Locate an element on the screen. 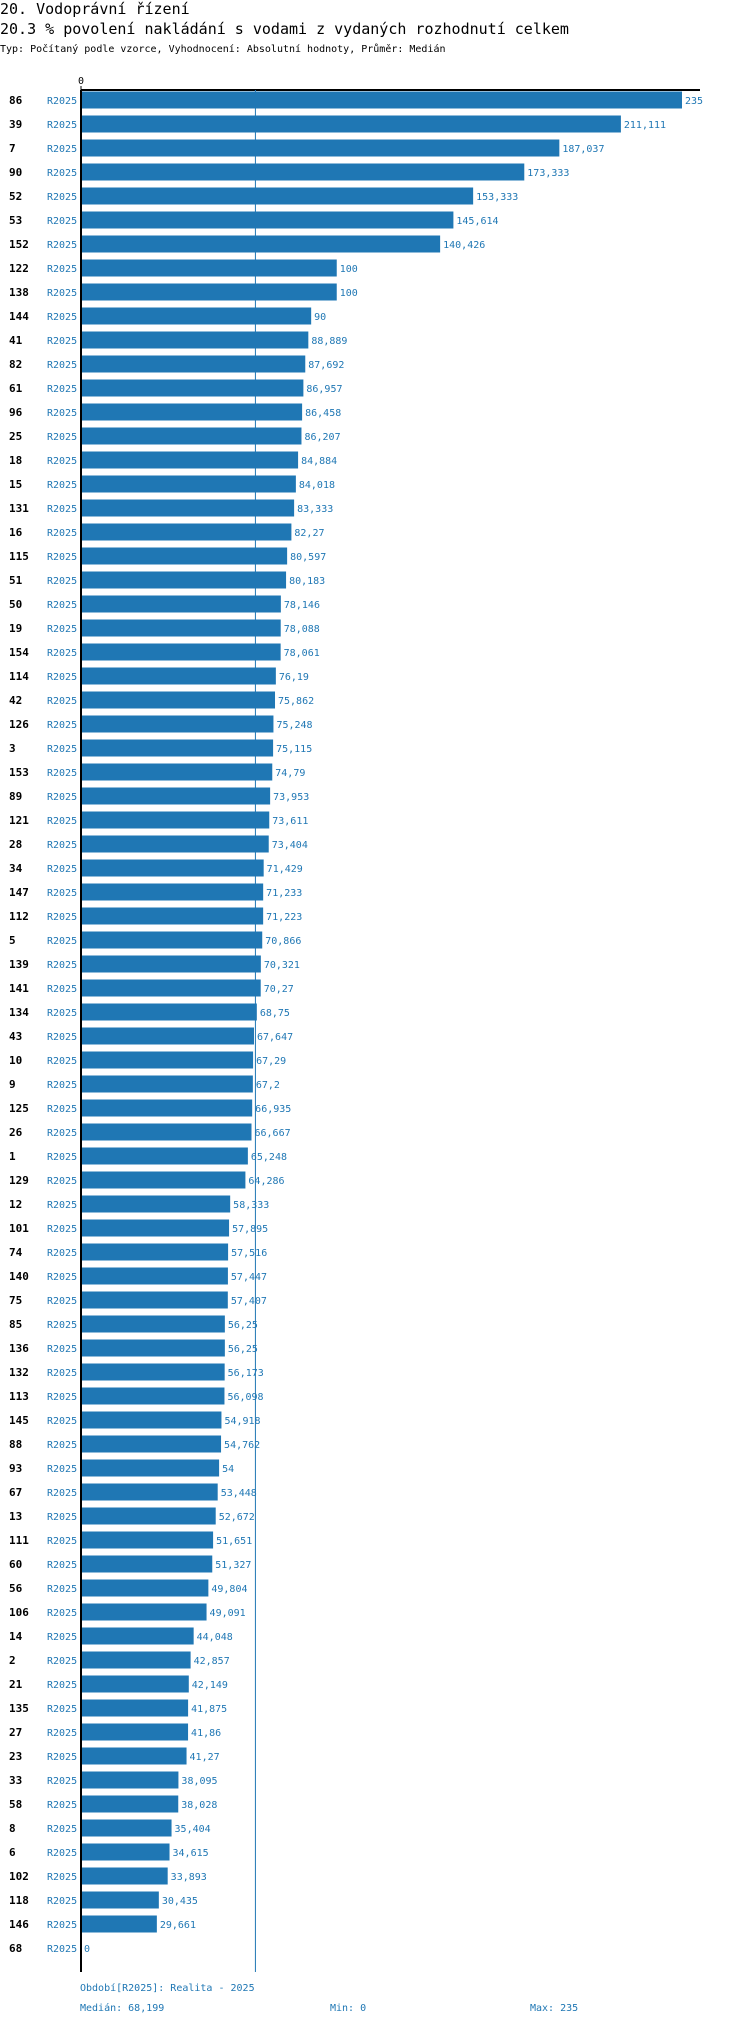 The height and width of the screenshot is (2024, 750). category-label: 74 is located at coordinates (16, 1252).